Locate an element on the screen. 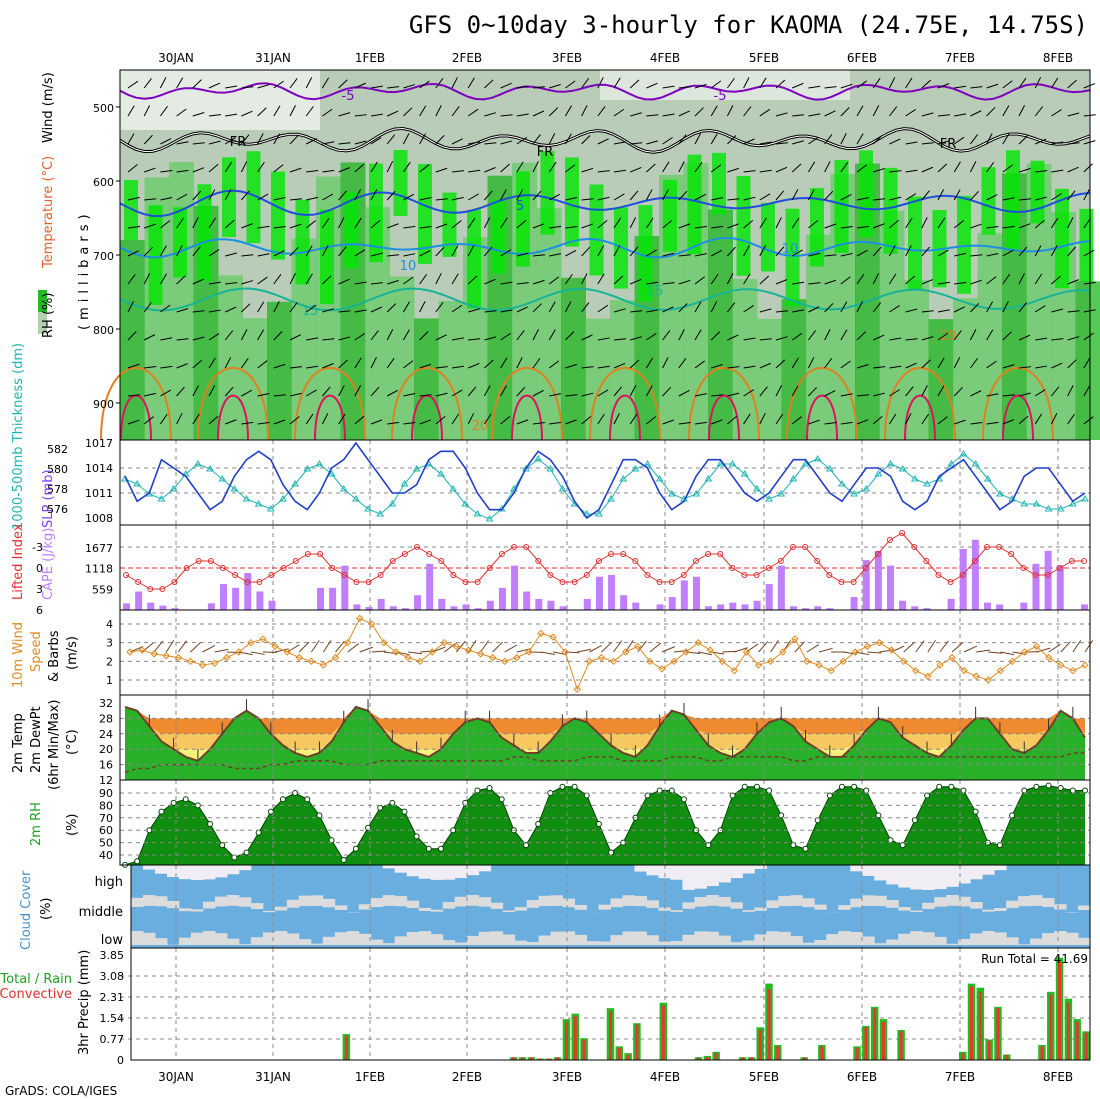  temp-unit: (°C) is located at coordinates (72, 742).